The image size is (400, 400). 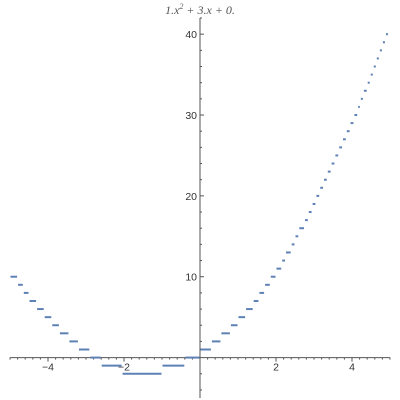 What do you see at coordinates (194, 10) in the screenshot?
I see `chart-title-mid: + 3.` at bounding box center [194, 10].